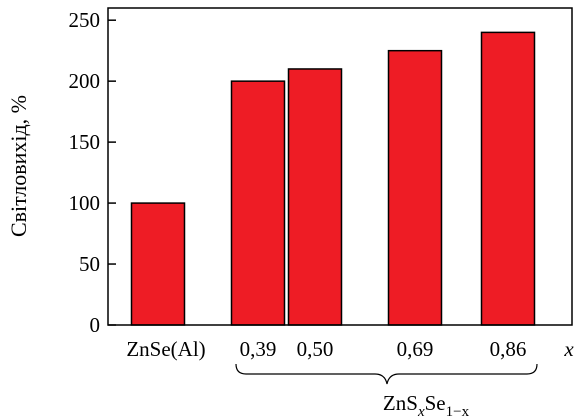 This screenshot has width=584, height=419. I want to click on group-label: ZnSxSe1−x, so click(426, 405).